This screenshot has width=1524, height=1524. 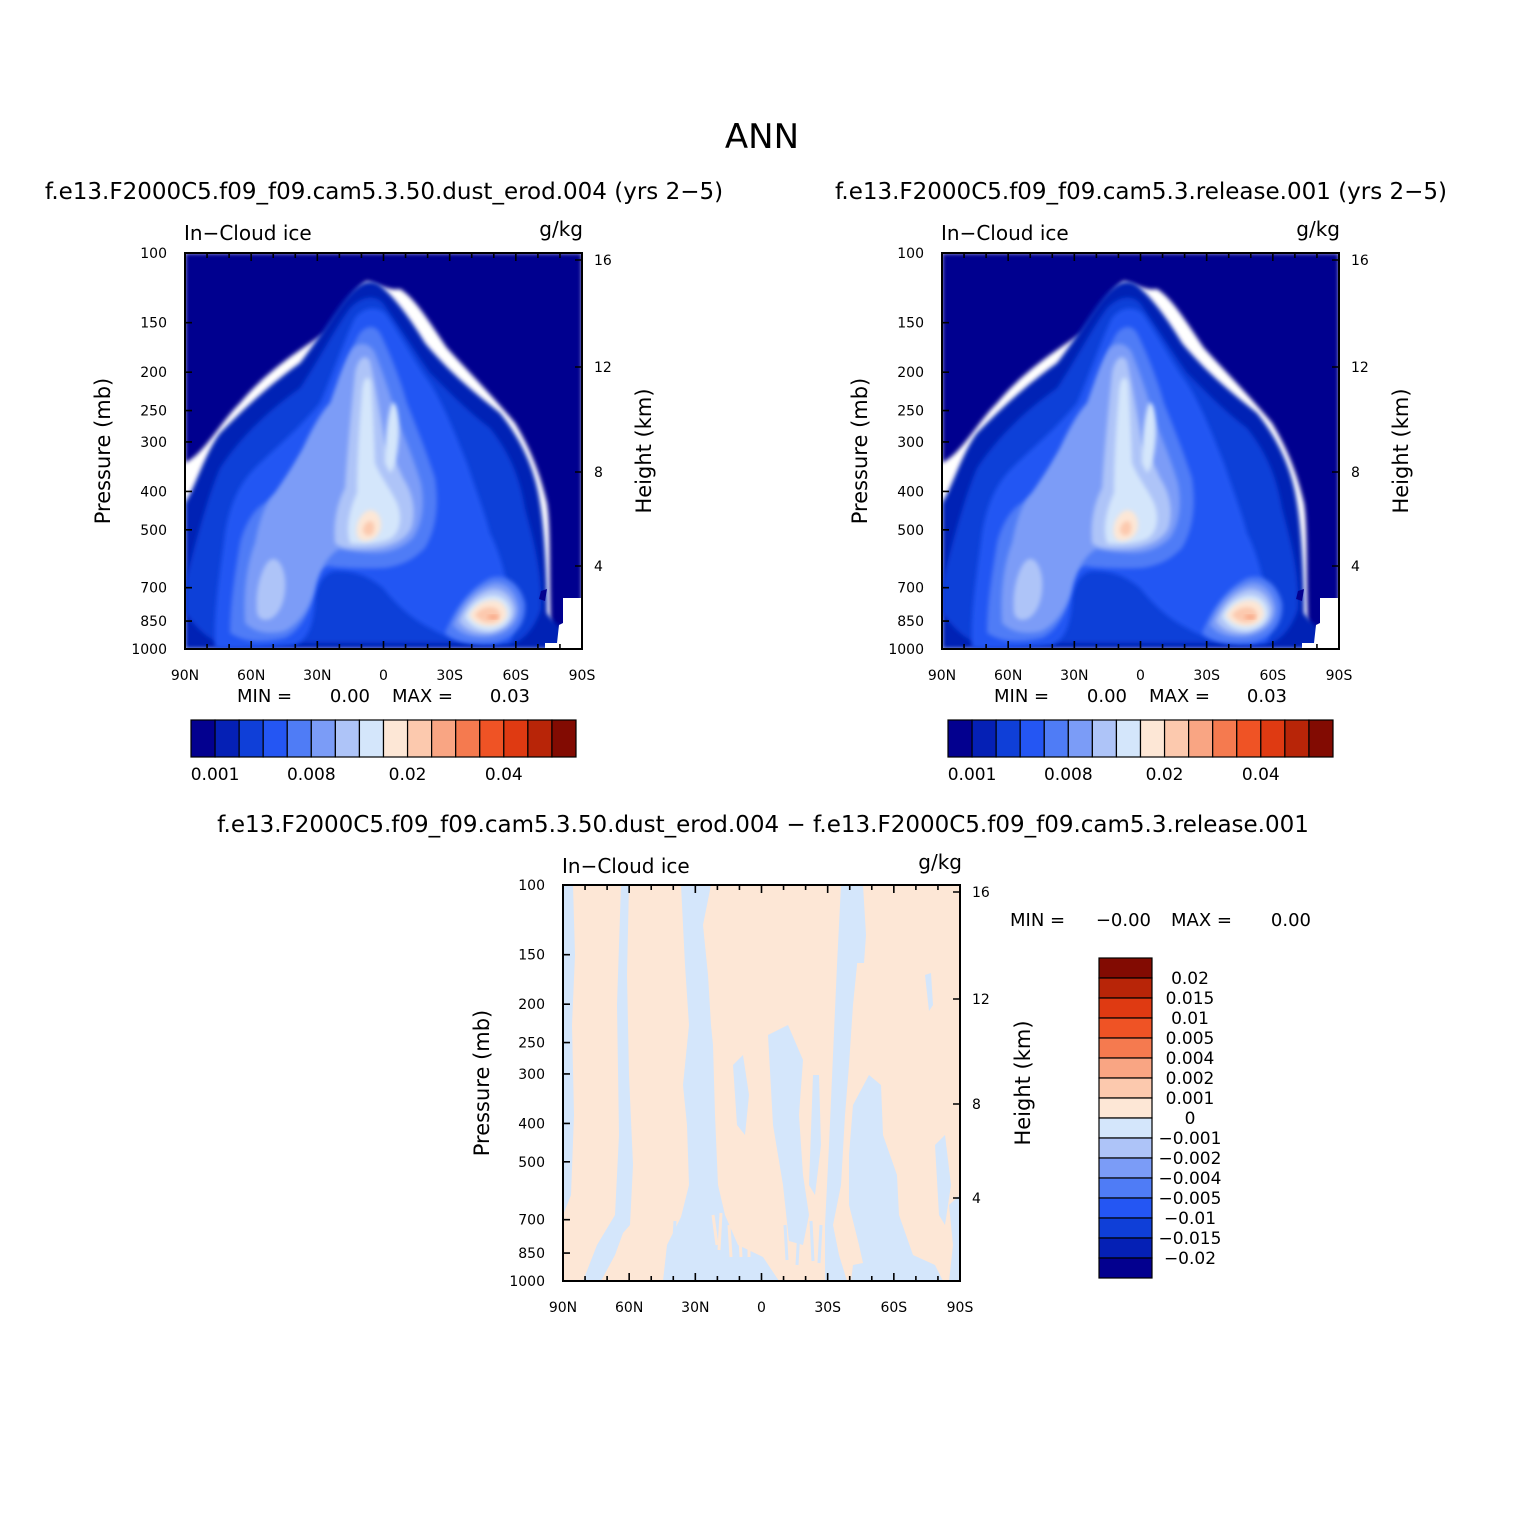 I want to click on y2-tick-label: 12, so click(x=603, y=368).